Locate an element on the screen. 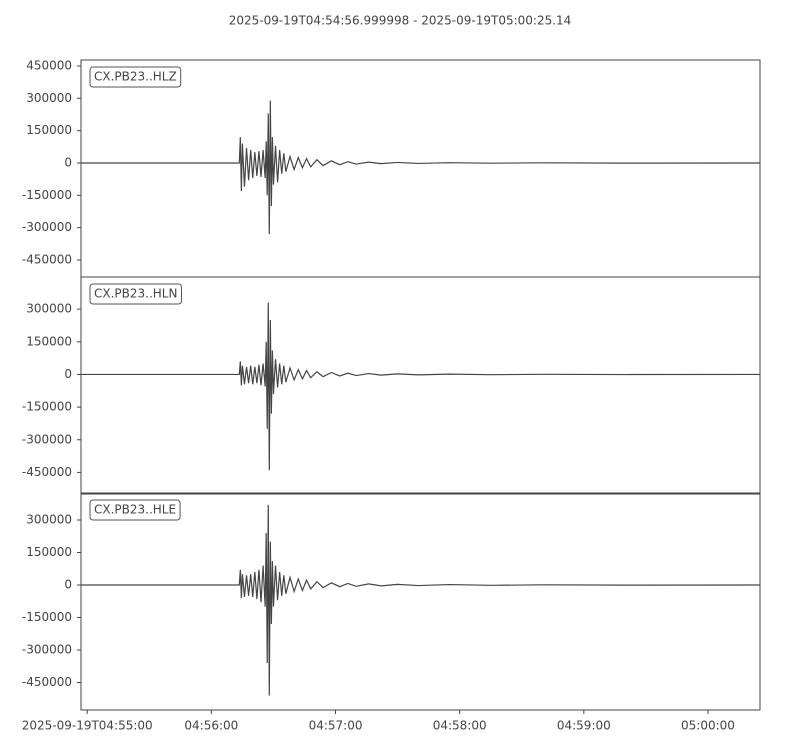 This screenshot has width=800, height=750. x-tick-label: 04:56:00 is located at coordinates (211, 726).